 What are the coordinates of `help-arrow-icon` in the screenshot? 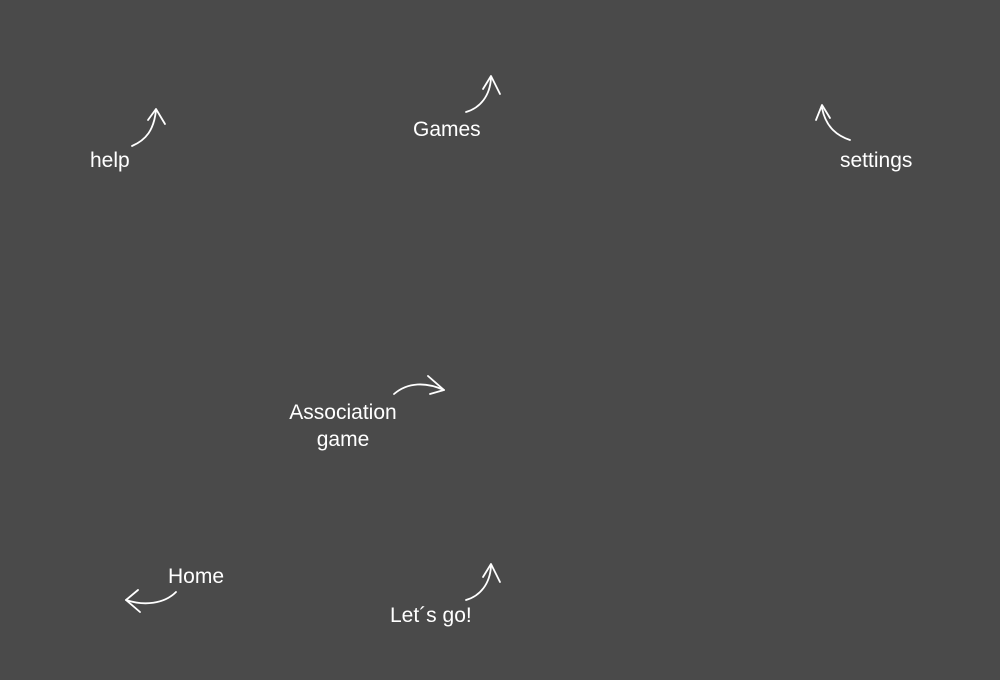 It's located at (148, 127).